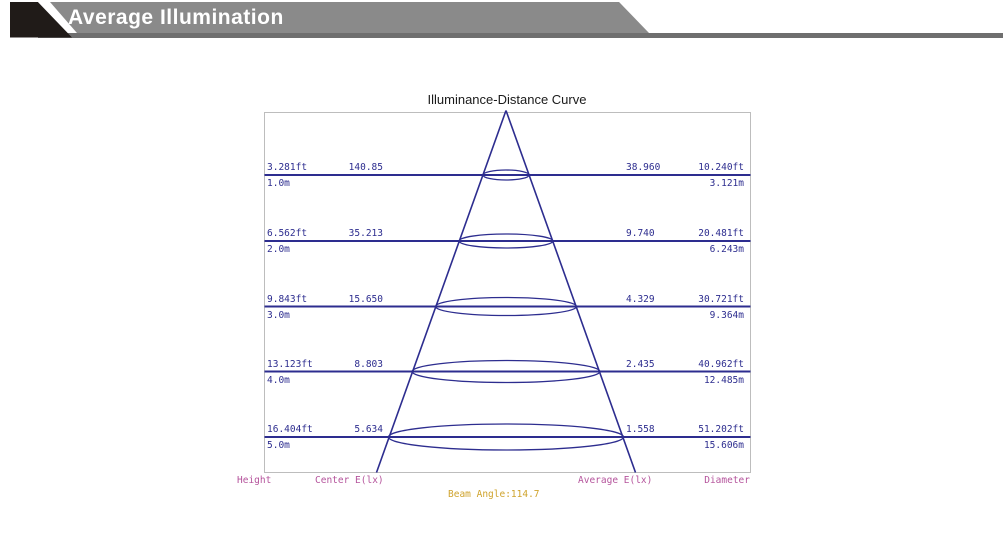 This screenshot has height=536, width=1003. What do you see at coordinates (640, 299) in the screenshot?
I see `average-e-value: 4.329` at bounding box center [640, 299].